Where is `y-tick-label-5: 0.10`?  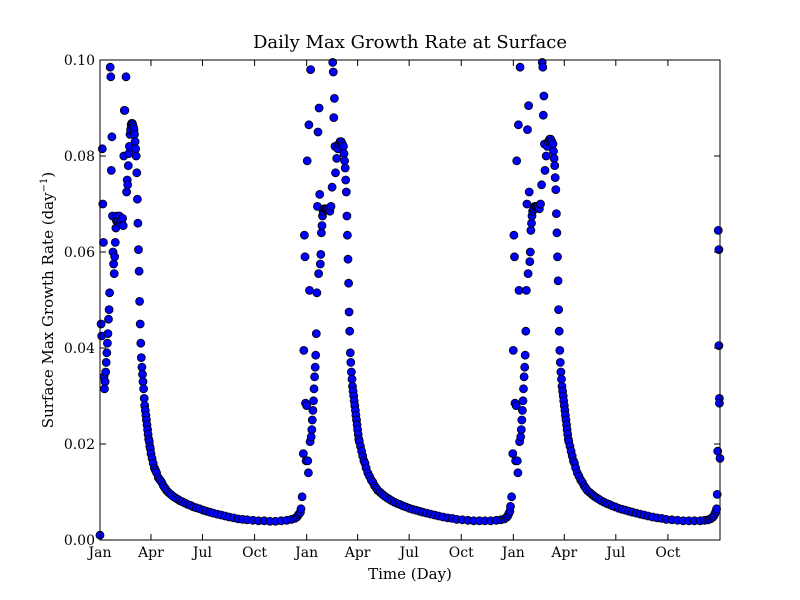
y-tick-label-5: 0.10 is located at coordinates (79, 61).